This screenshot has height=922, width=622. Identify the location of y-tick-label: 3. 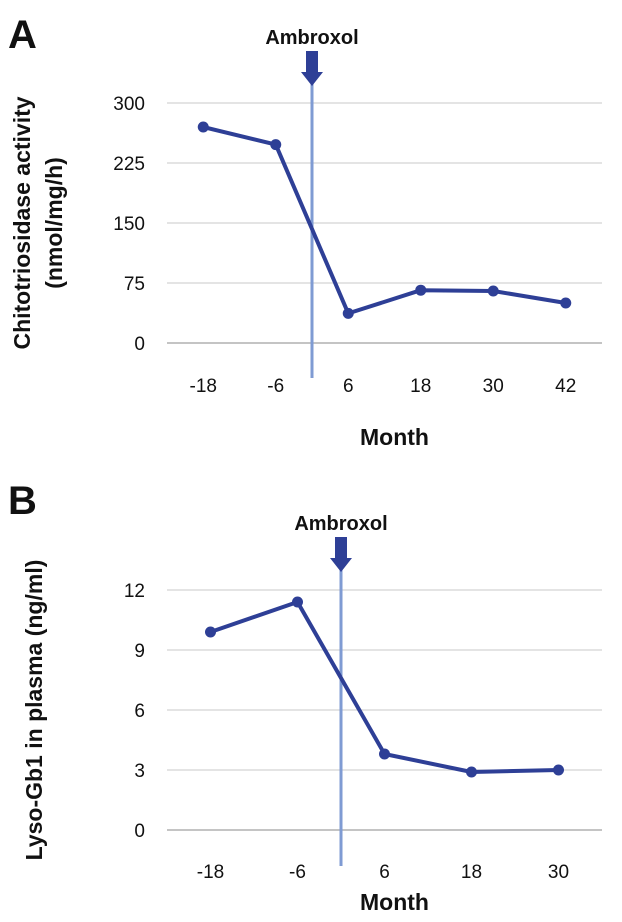
(139, 771).